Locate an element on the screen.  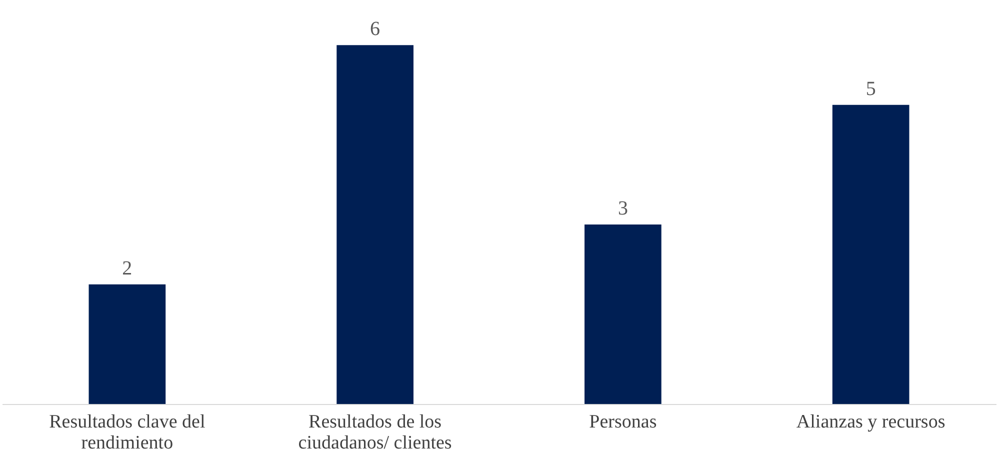
data-label: 3 is located at coordinates (623, 209).